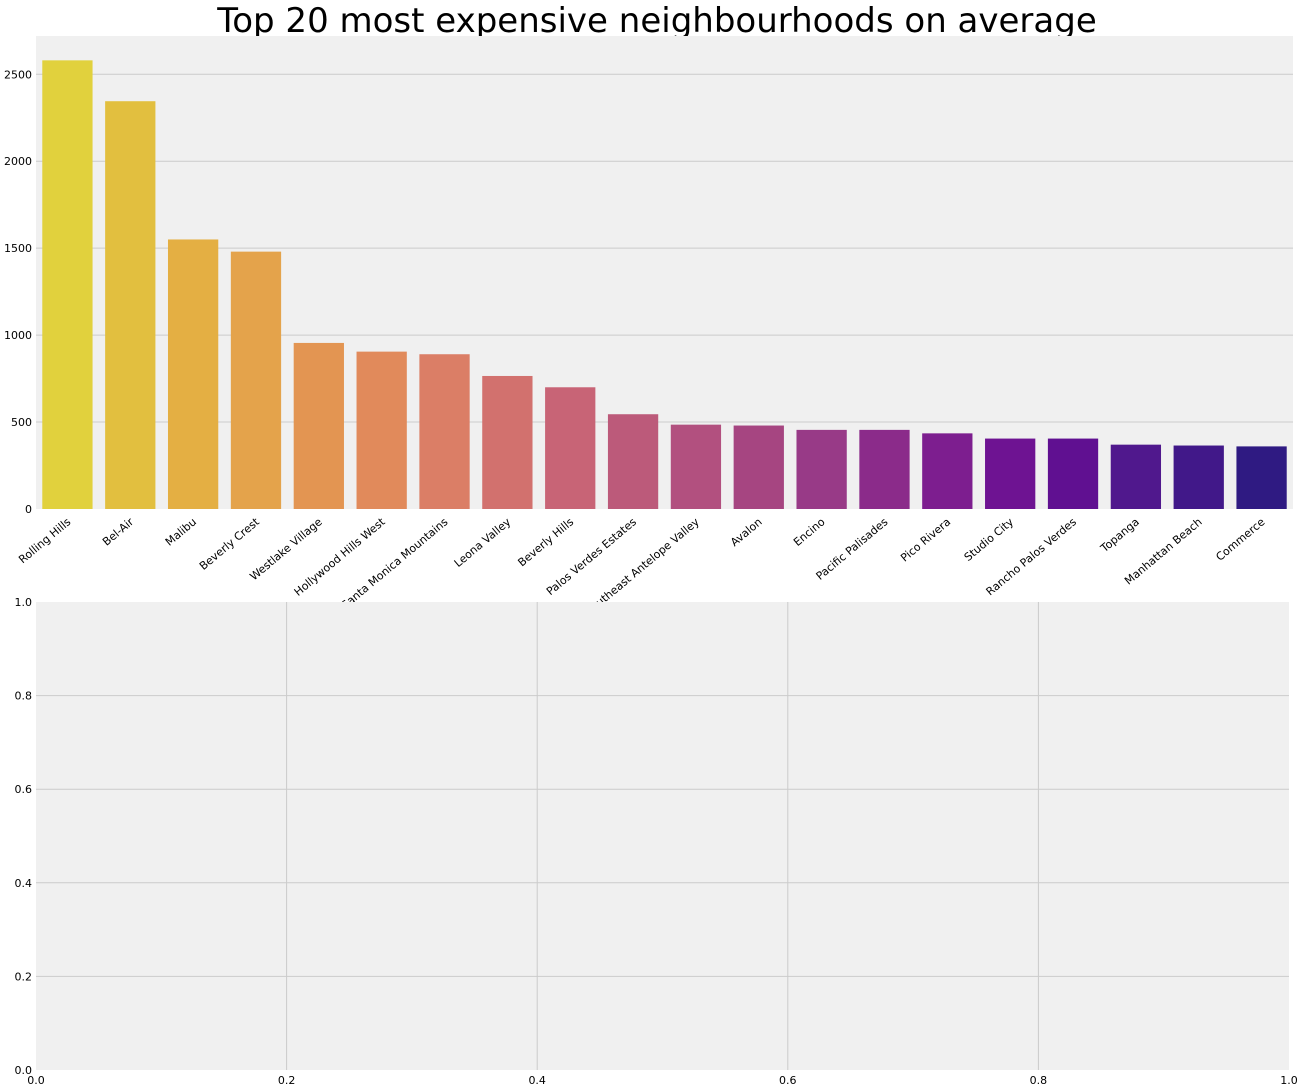 The image size is (1303, 1091). I want to click on x-tick-label: 0.6, so click(788, 1080).